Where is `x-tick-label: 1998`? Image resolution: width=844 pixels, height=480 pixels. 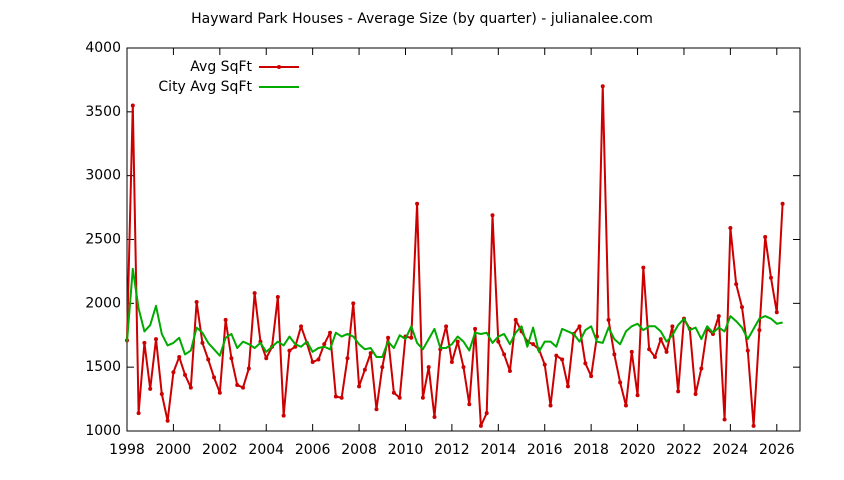 x-tick-label: 1998 is located at coordinates (127, 450).